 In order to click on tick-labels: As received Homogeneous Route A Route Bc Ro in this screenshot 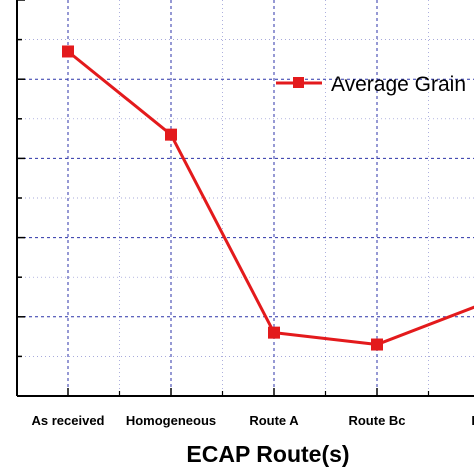, I will do `click(253, 420)`.